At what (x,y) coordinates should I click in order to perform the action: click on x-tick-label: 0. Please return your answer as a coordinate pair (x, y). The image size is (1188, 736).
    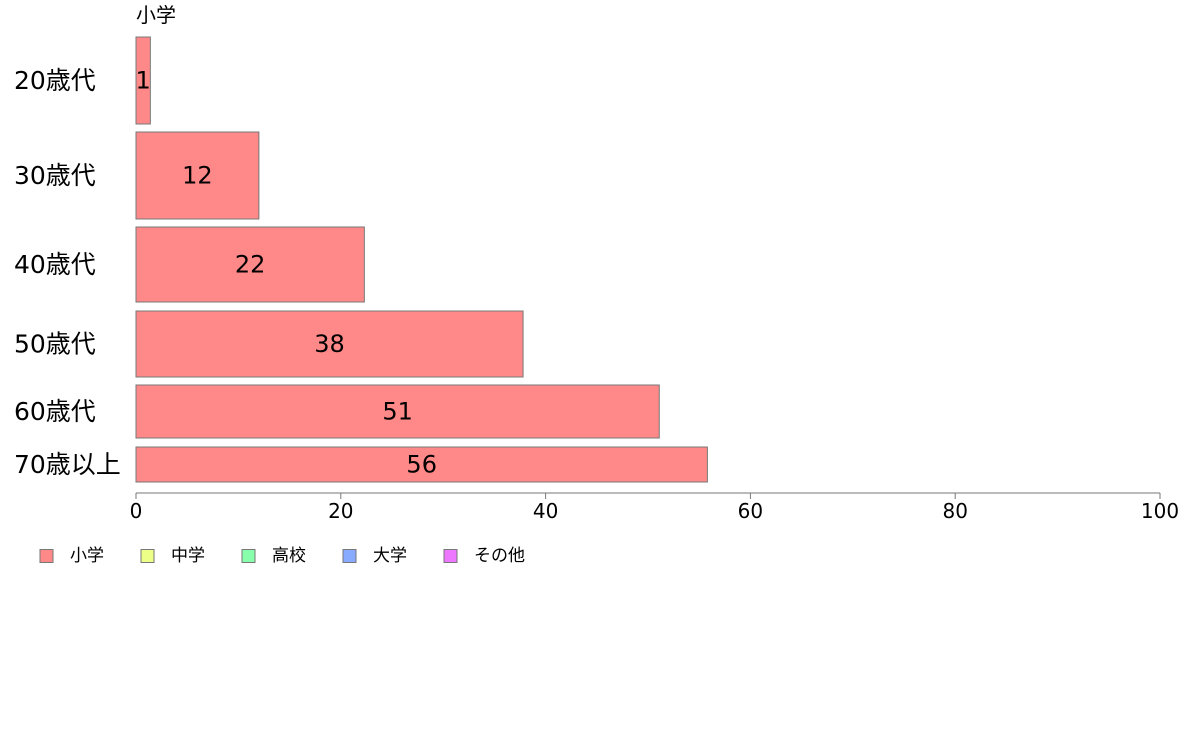
    Looking at the image, I should click on (136, 511).